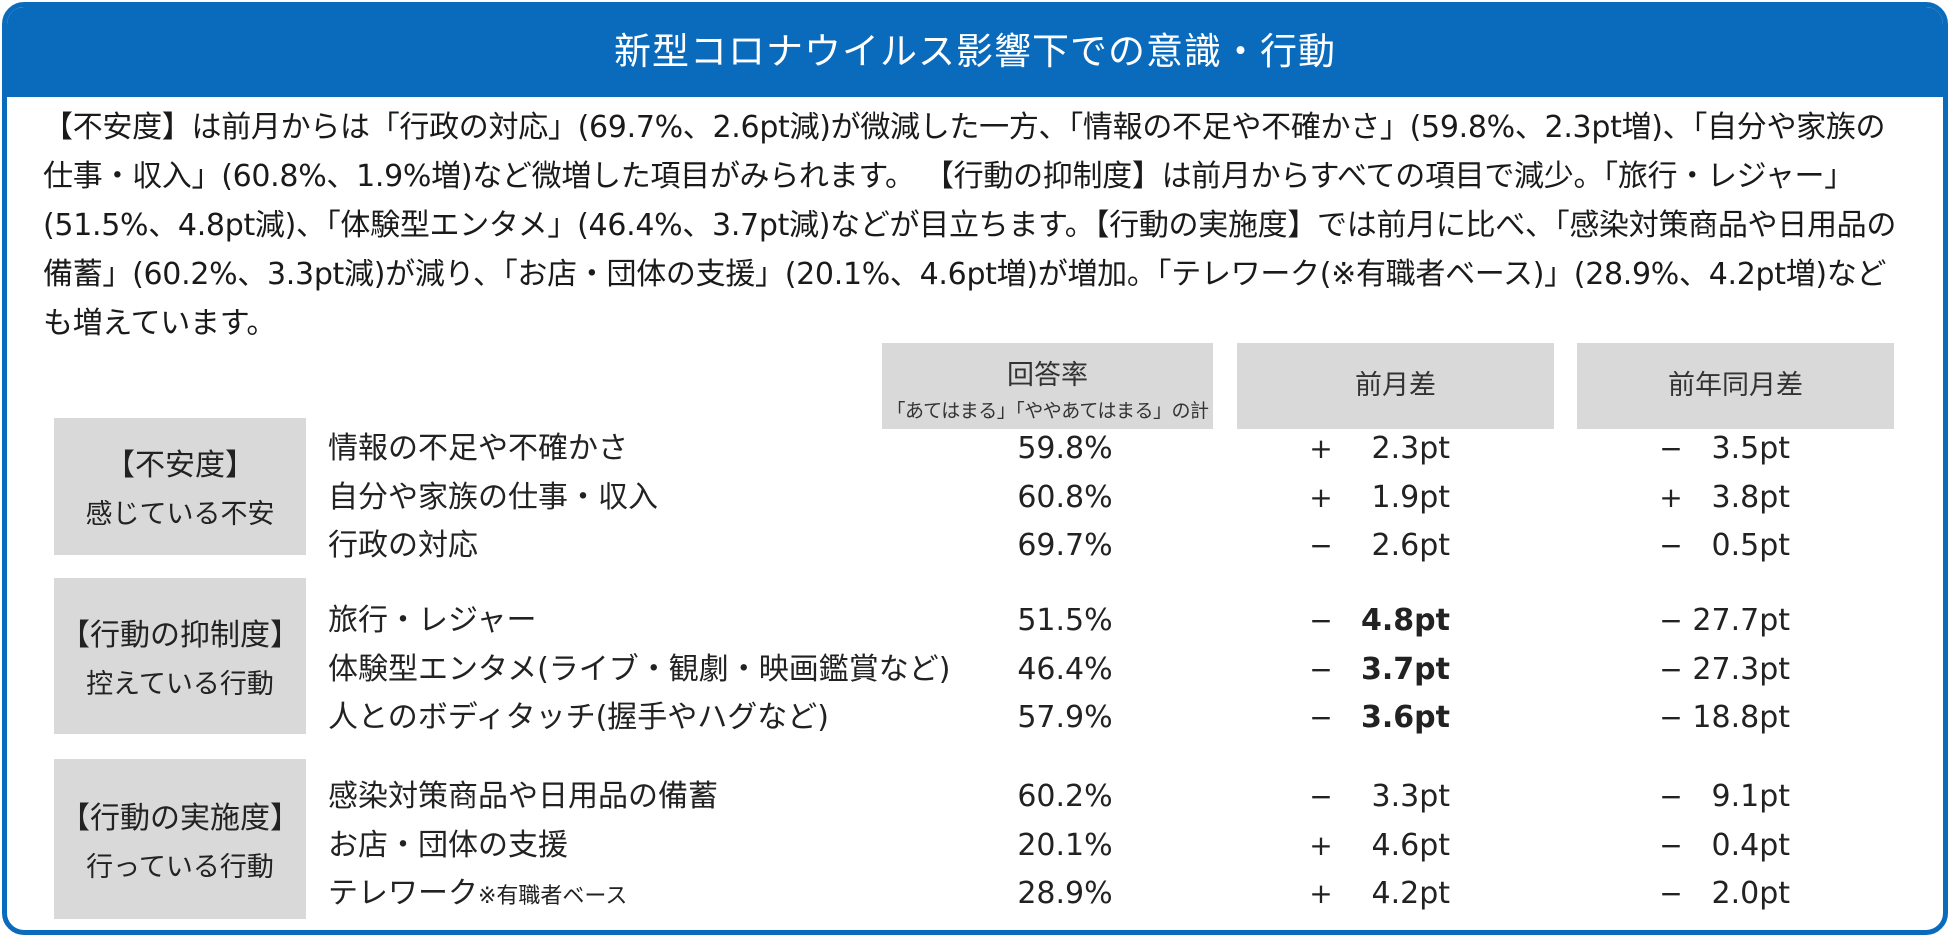  Describe the element at coordinates (1410, 497) in the screenshot. I see `diff-value: 1.9pt` at that location.